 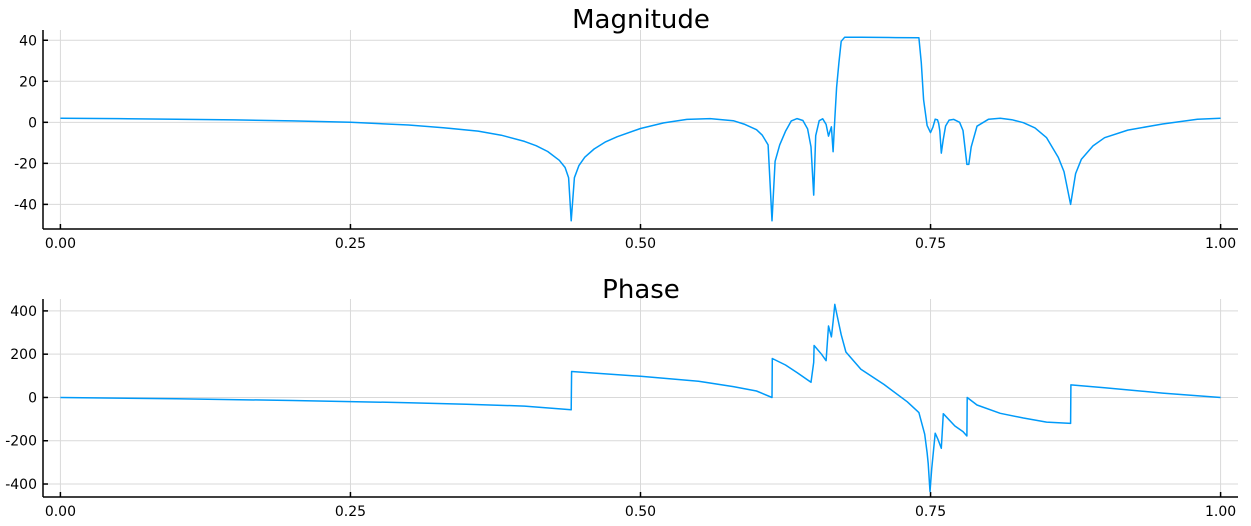 I want to click on phase-x-tick-label: 0.75, so click(x=930, y=512).